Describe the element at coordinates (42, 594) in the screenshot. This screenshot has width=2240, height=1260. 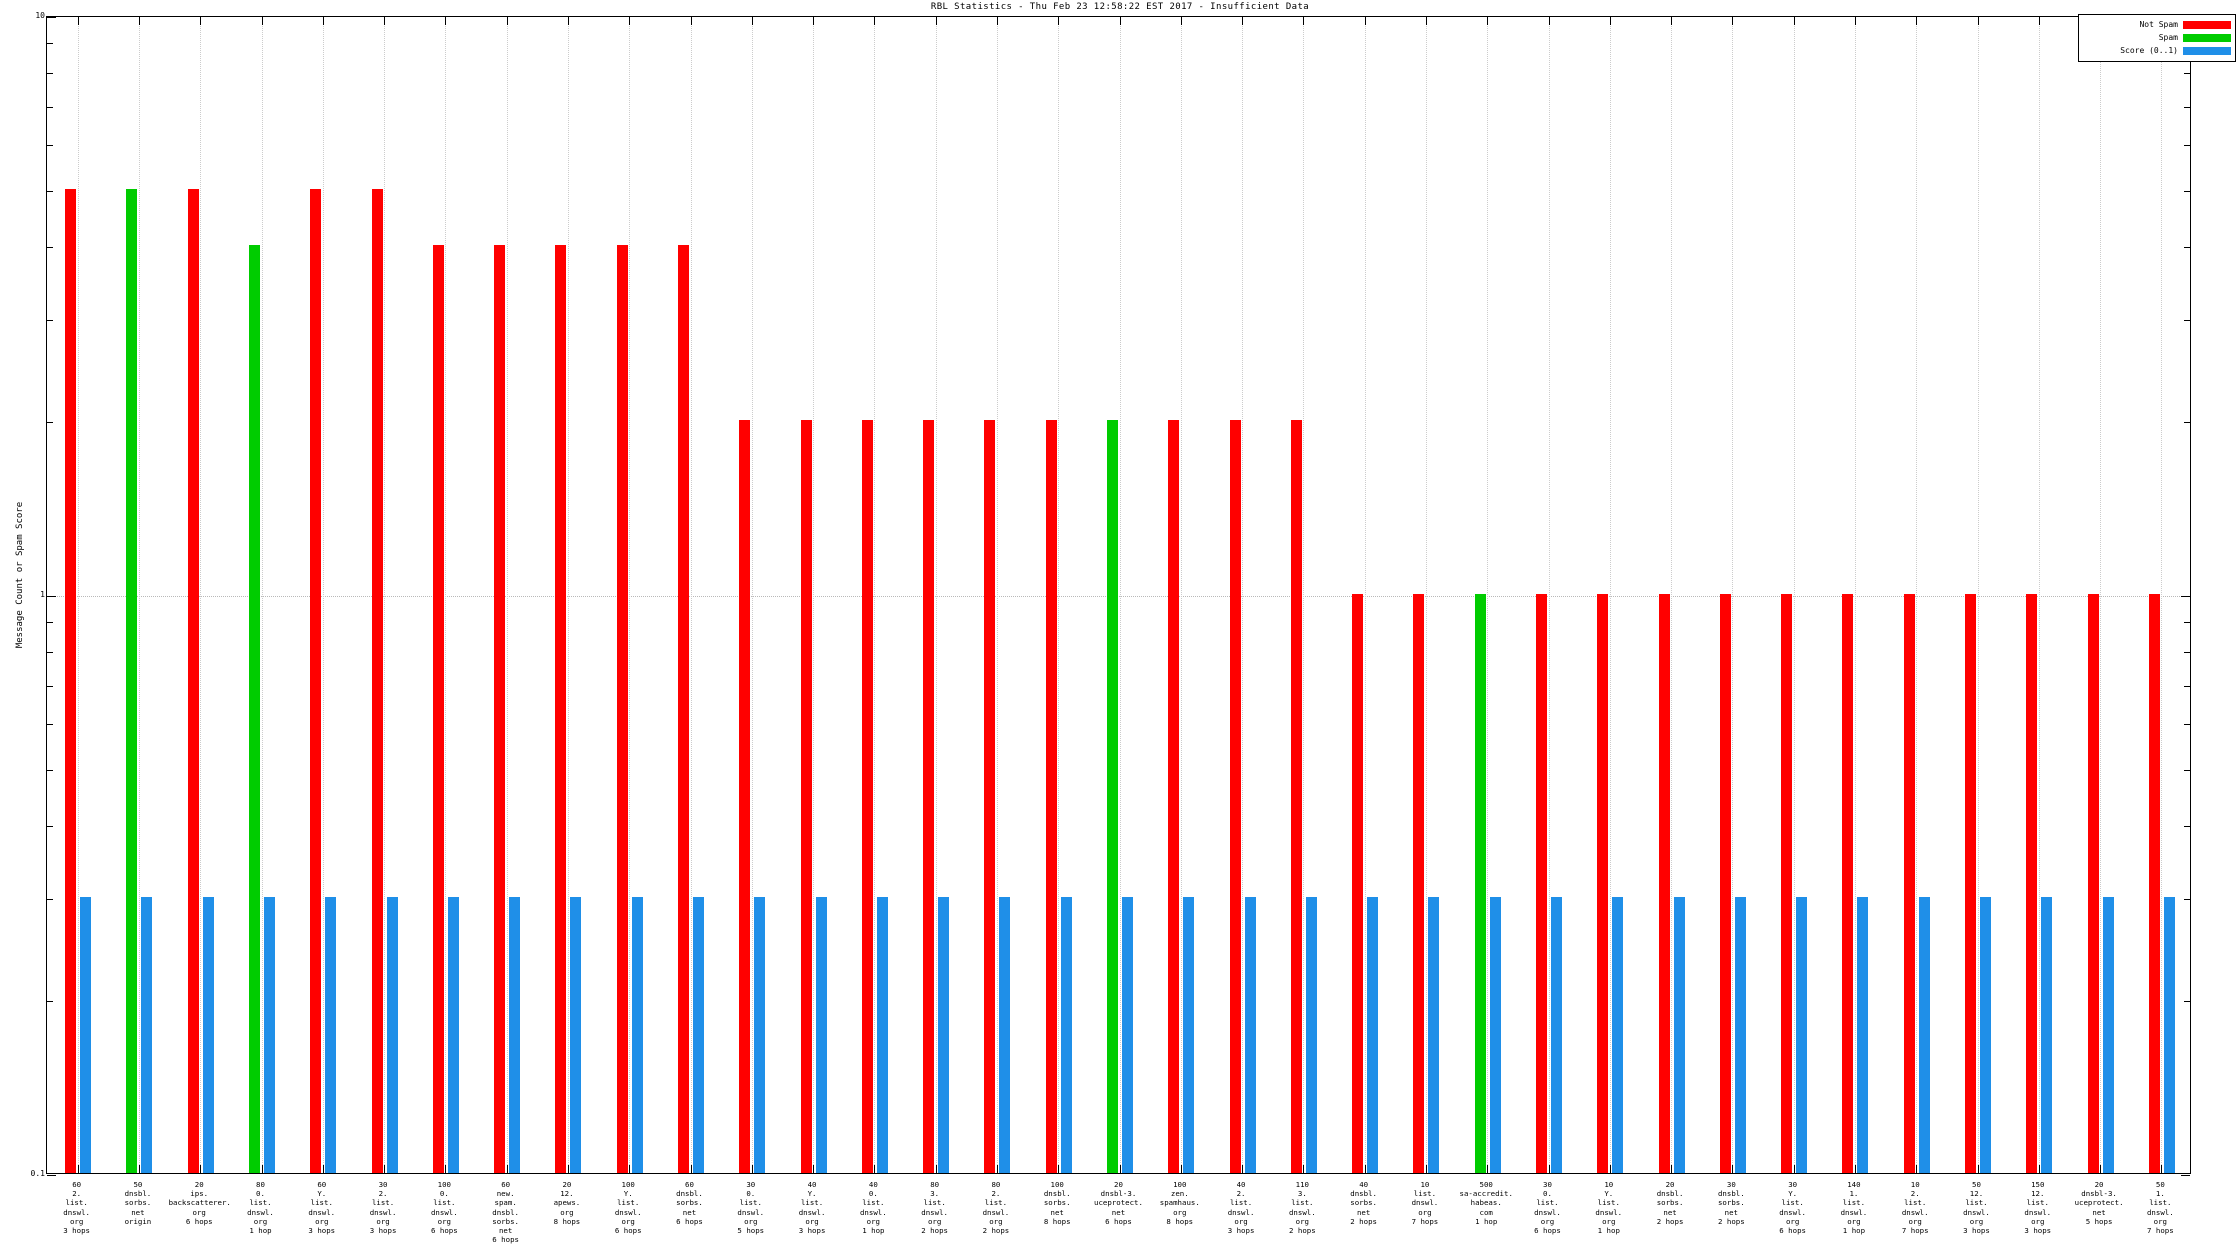
I see `y-axis-tick-label: 1` at that location.